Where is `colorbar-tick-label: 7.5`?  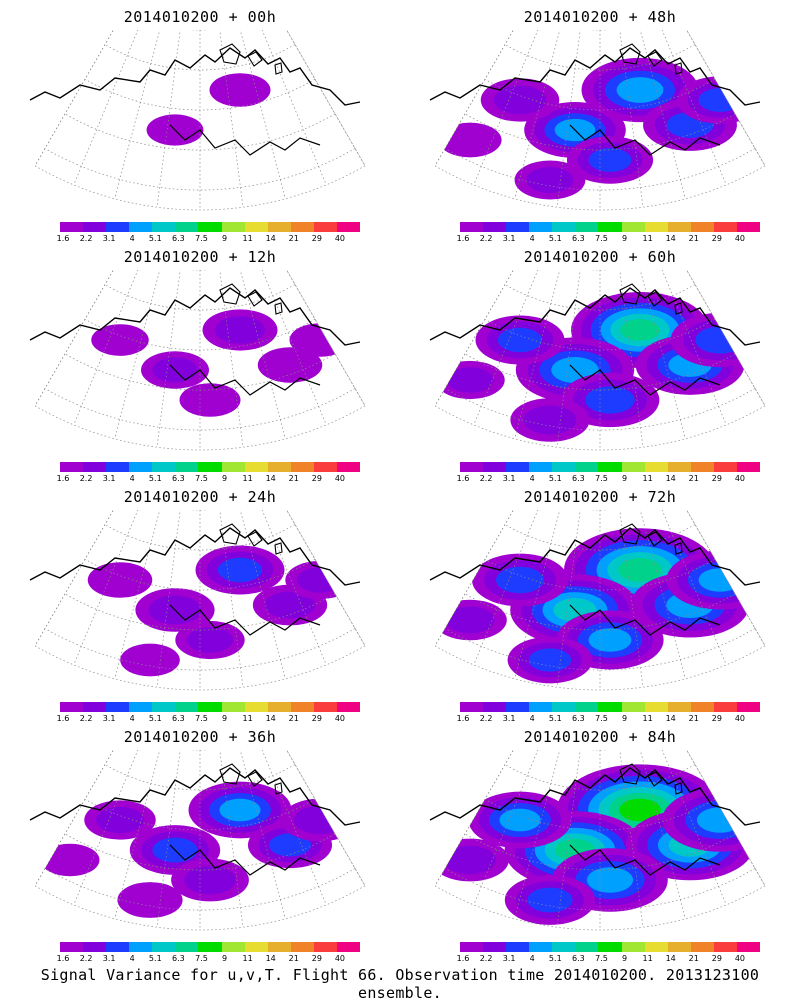 colorbar-tick-label: 7.5 is located at coordinates (201, 238).